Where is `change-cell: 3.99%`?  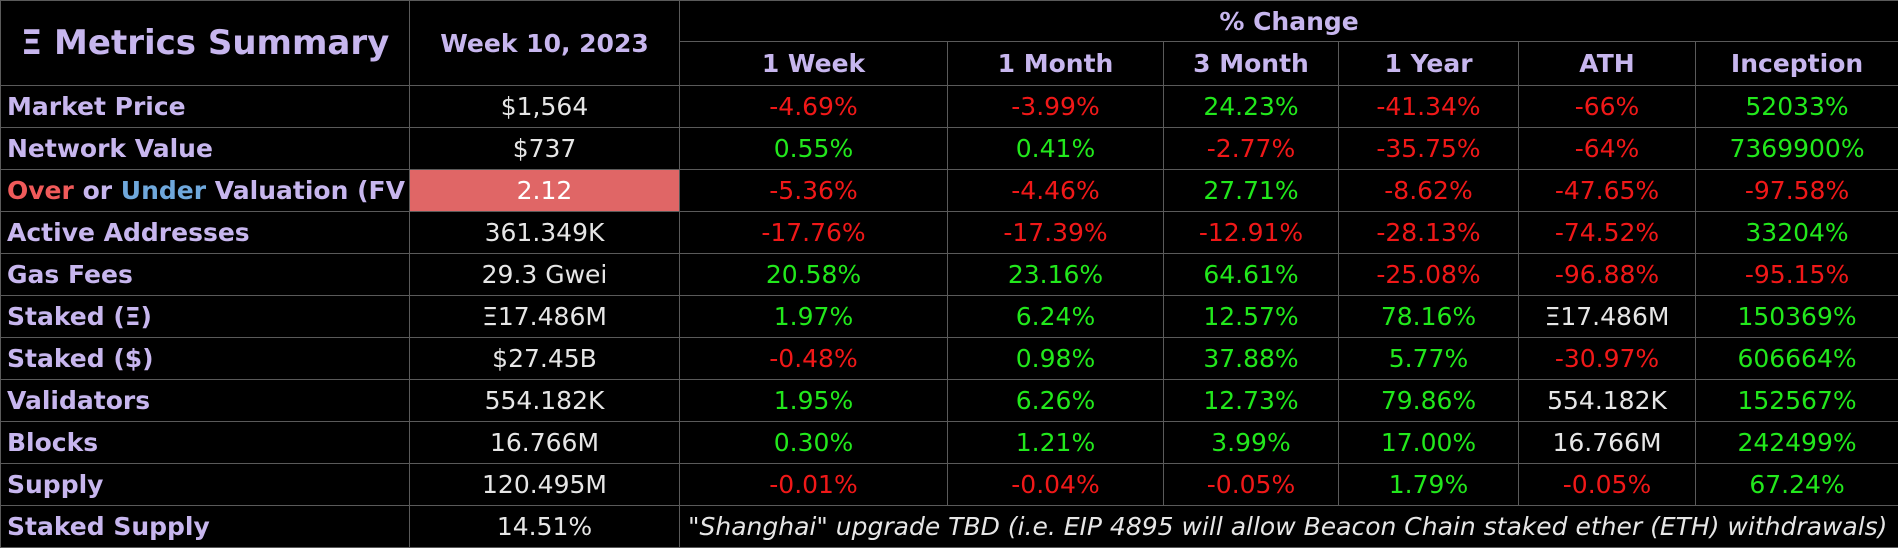 change-cell: 3.99% is located at coordinates (1251, 442).